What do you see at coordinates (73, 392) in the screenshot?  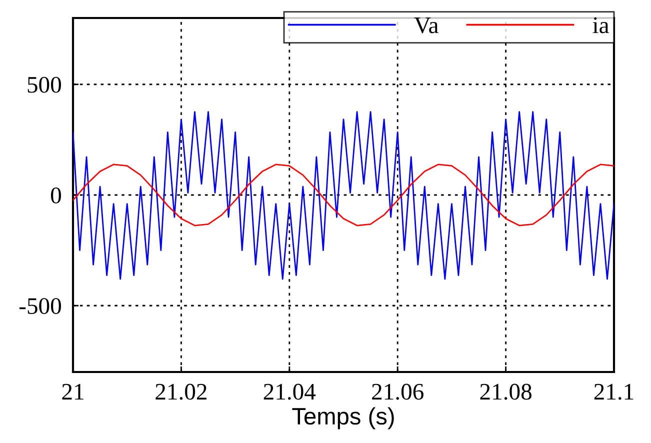 I see `x-tick-label: 21` at bounding box center [73, 392].